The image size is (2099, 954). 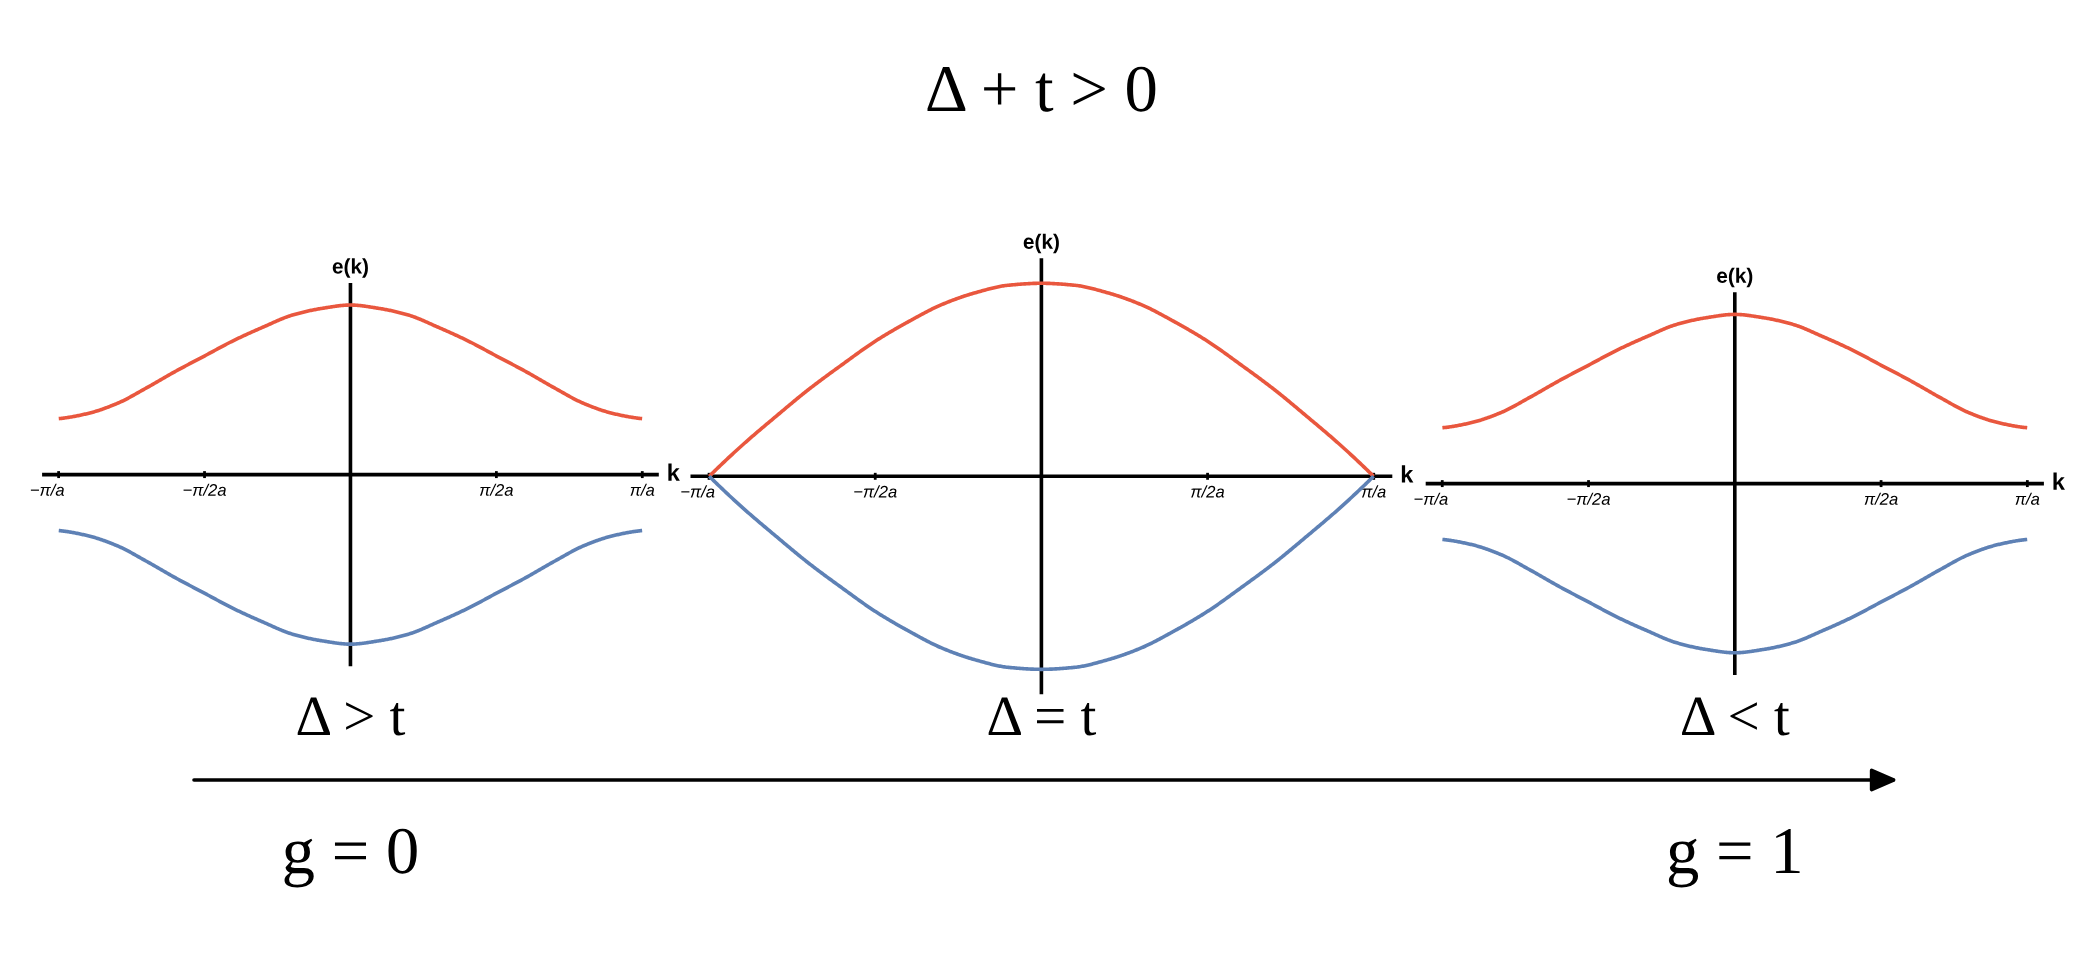 What do you see at coordinates (1736, 716) in the screenshot?
I see `text: Δ < t` at bounding box center [1736, 716].